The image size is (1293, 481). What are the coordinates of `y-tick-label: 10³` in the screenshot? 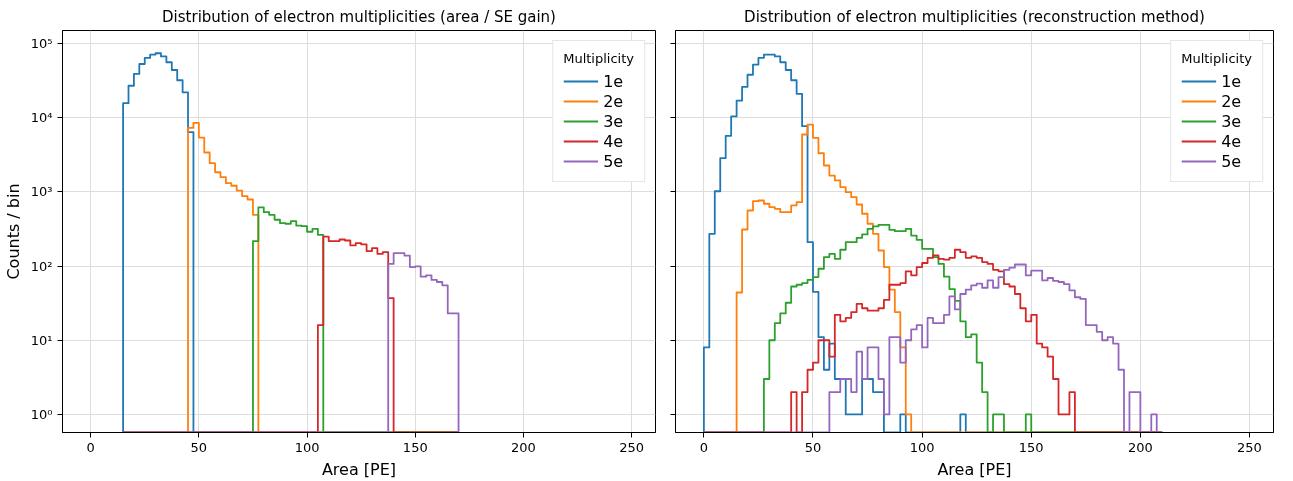 It's located at (41, 192).